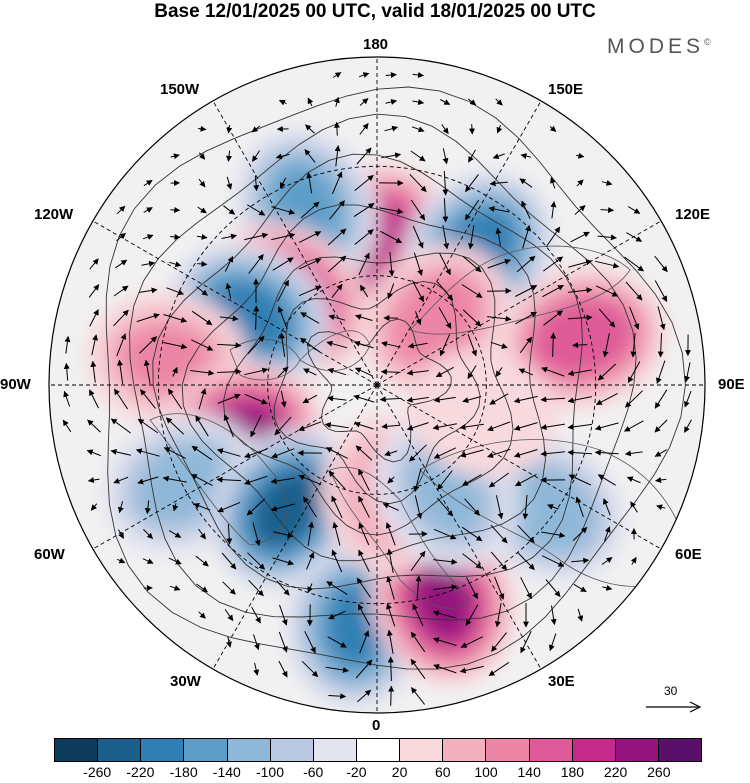 Image resolution: width=750 pixels, height=783 pixels. Describe the element at coordinates (185, 681) in the screenshot. I see `lon-label-30w: 30W` at that location.